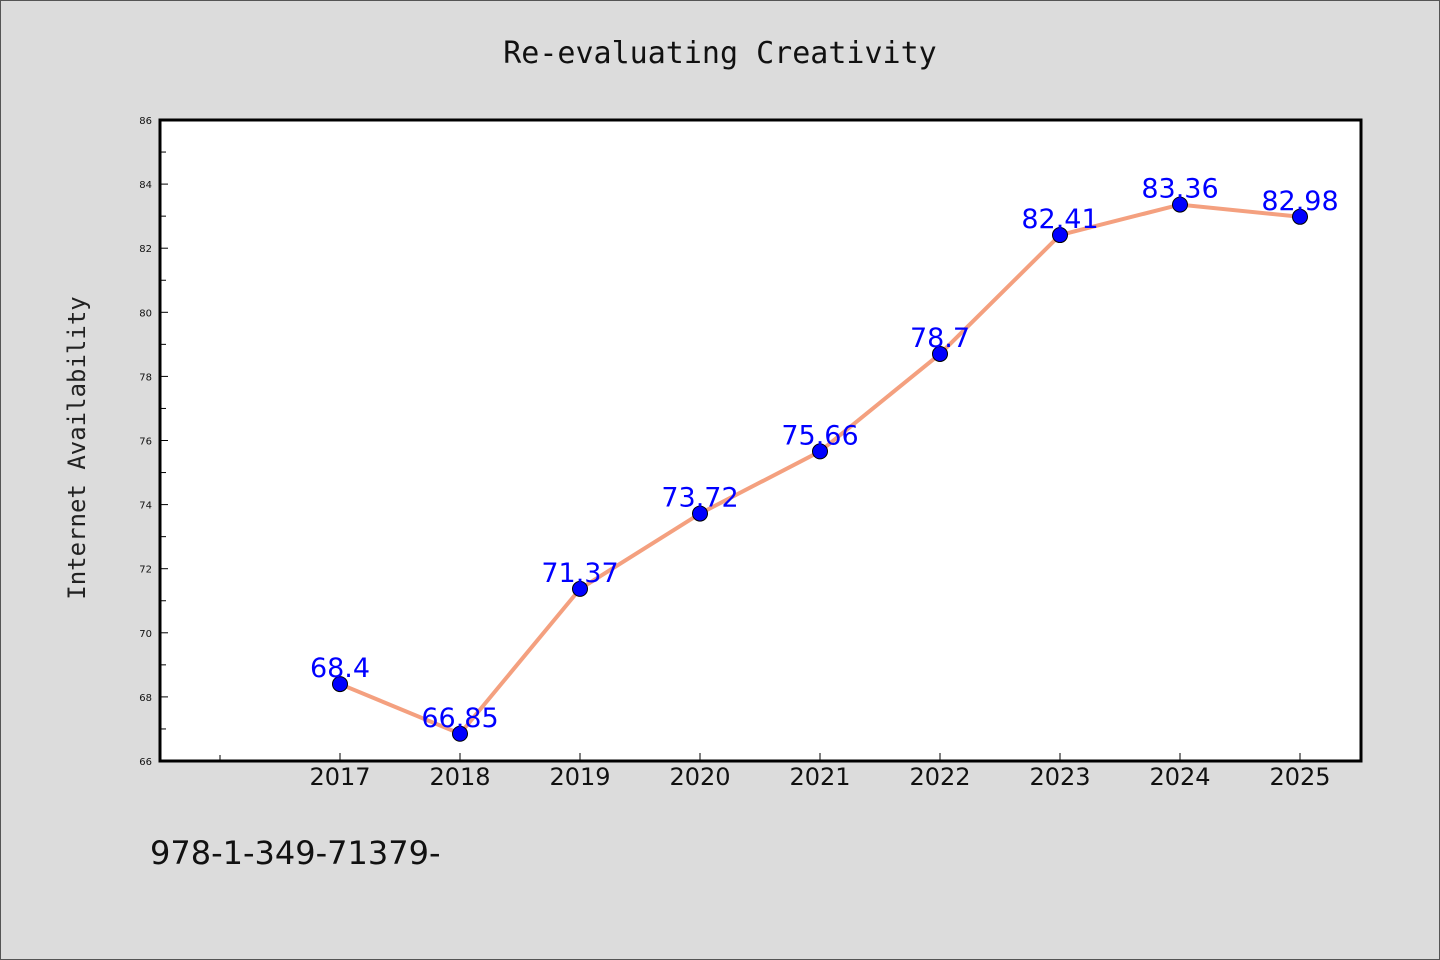 The height and width of the screenshot is (960, 1440). I want to click on y-tick-label: 66, so click(145, 762).